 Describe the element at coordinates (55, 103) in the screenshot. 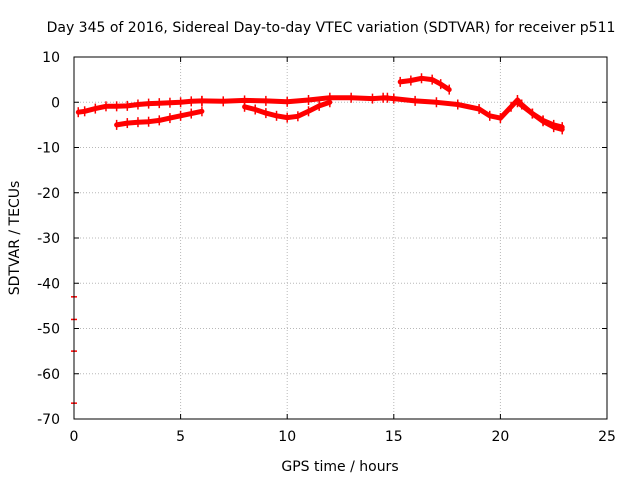

I see `y-tick-label: 0` at that location.